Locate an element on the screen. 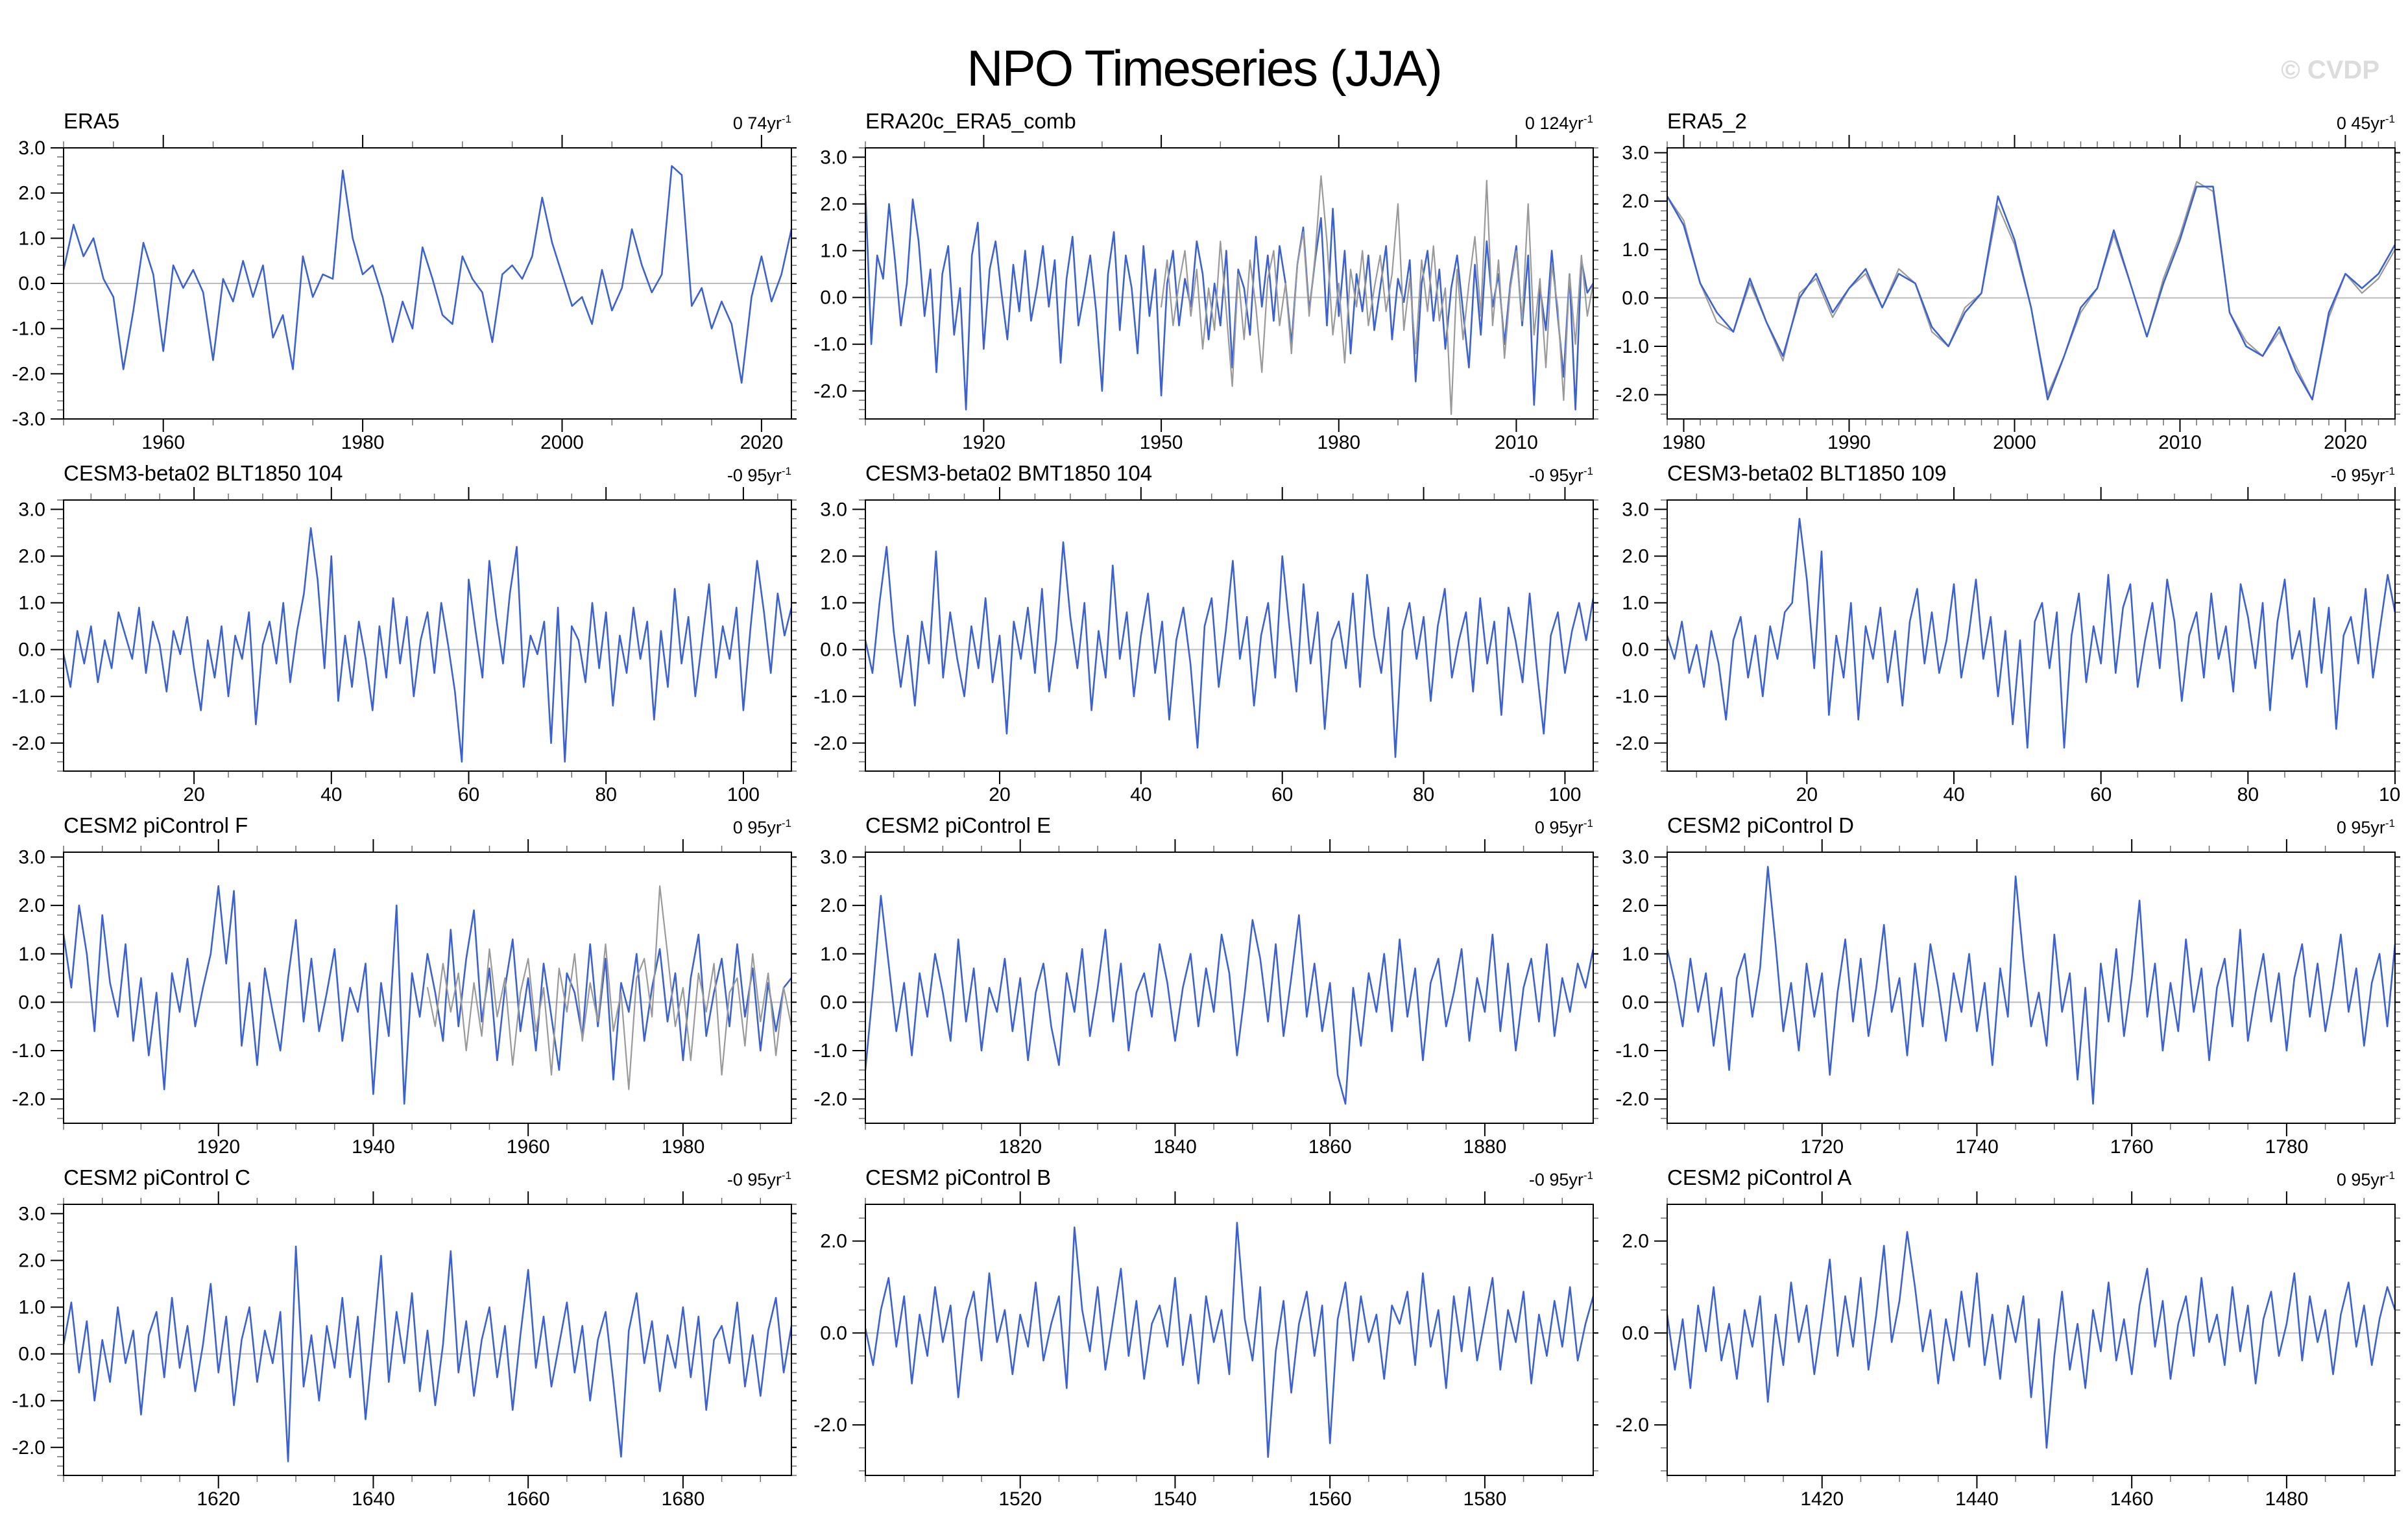  trend-annotation: 0 74yr-1 is located at coordinates (761, 123).